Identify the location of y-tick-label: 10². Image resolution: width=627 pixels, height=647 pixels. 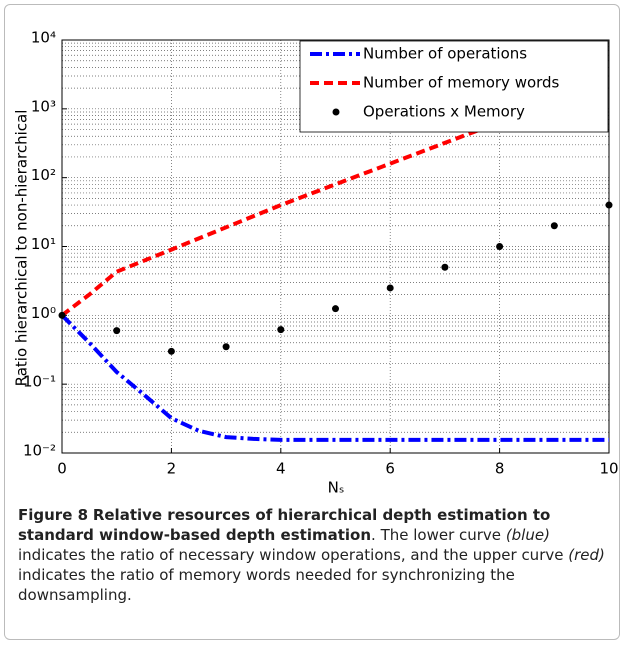
(43, 175).